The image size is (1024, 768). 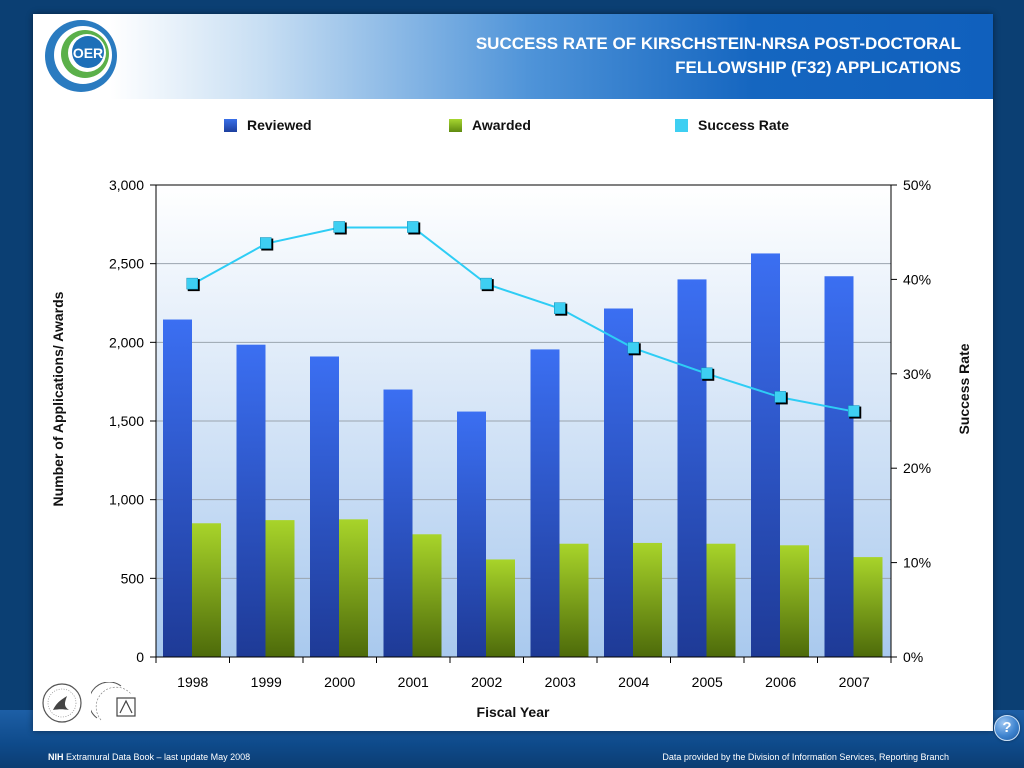 I want to click on nih-logo-icon, so click(x=113, y=701).